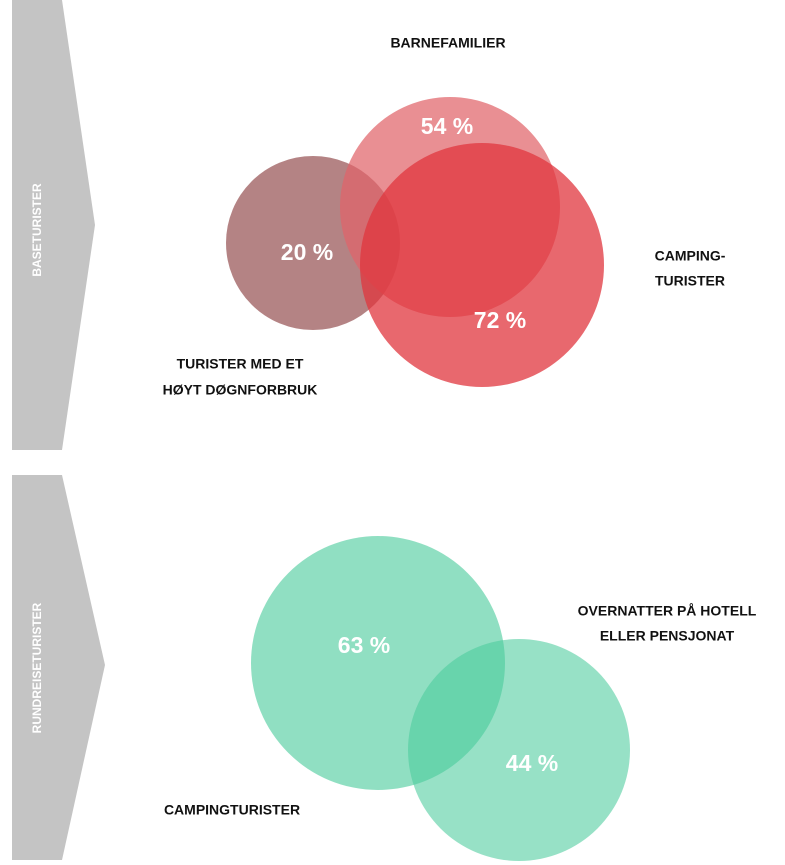 This screenshot has width=785, height=865. What do you see at coordinates (532, 763) in the screenshot?
I see `percent: 44 %` at bounding box center [532, 763].